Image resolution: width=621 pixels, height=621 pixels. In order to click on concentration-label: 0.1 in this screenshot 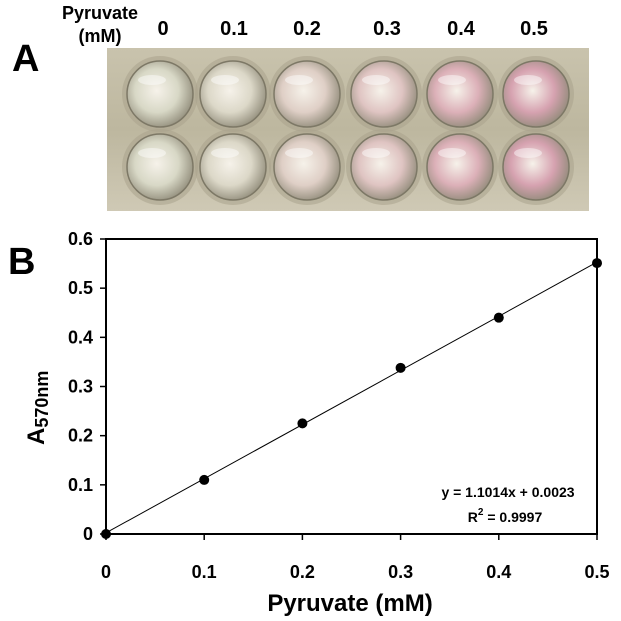, I will do `click(234, 29)`.